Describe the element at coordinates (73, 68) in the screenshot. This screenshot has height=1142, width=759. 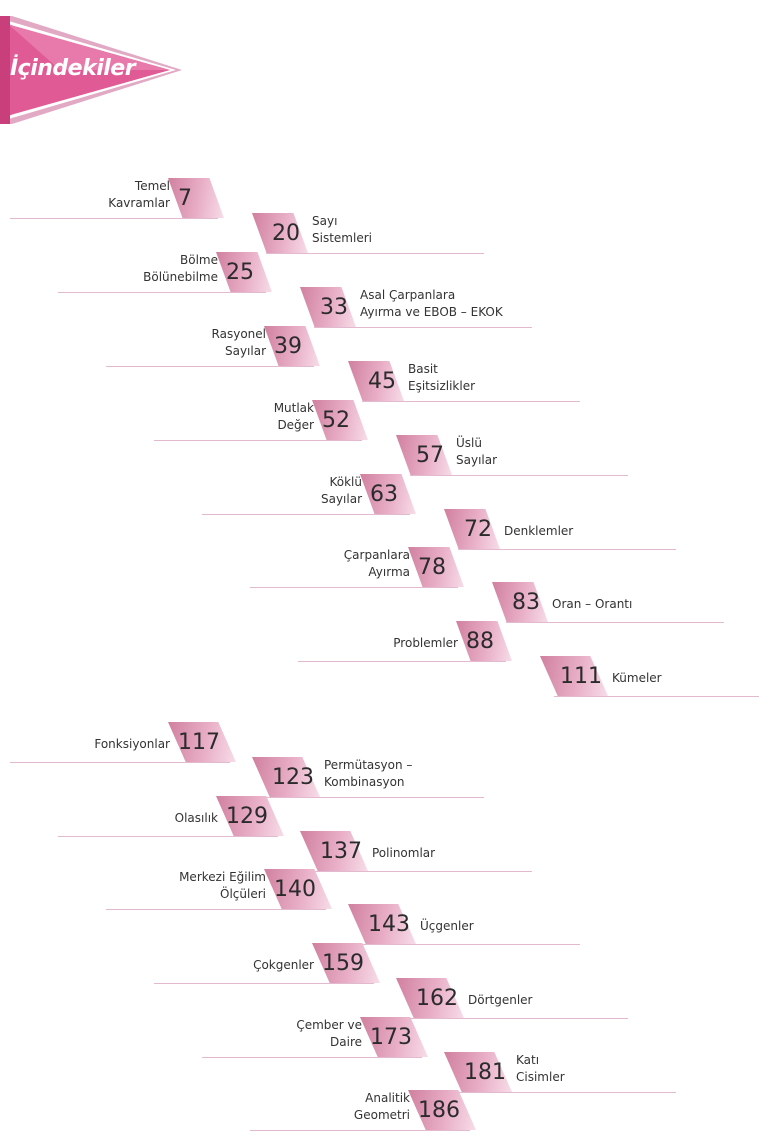
I see `page-title: İçindekiler` at that location.